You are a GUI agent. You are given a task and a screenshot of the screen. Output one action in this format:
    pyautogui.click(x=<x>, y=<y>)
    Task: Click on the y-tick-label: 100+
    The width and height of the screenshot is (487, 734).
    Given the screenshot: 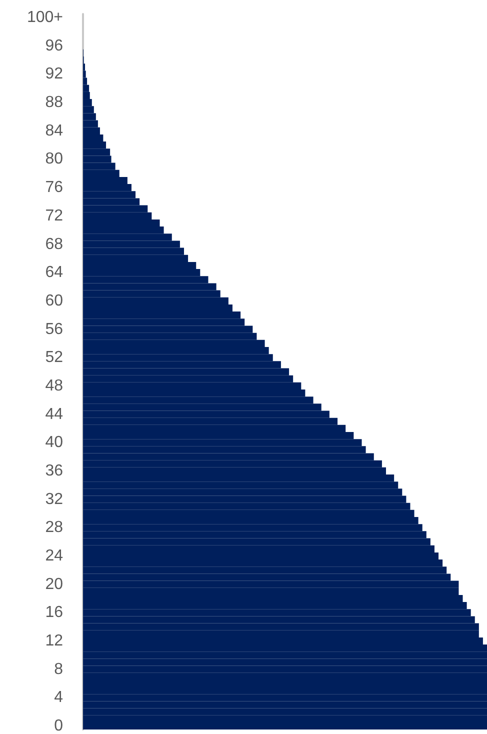 What is the action you would take?
    pyautogui.click(x=44, y=17)
    